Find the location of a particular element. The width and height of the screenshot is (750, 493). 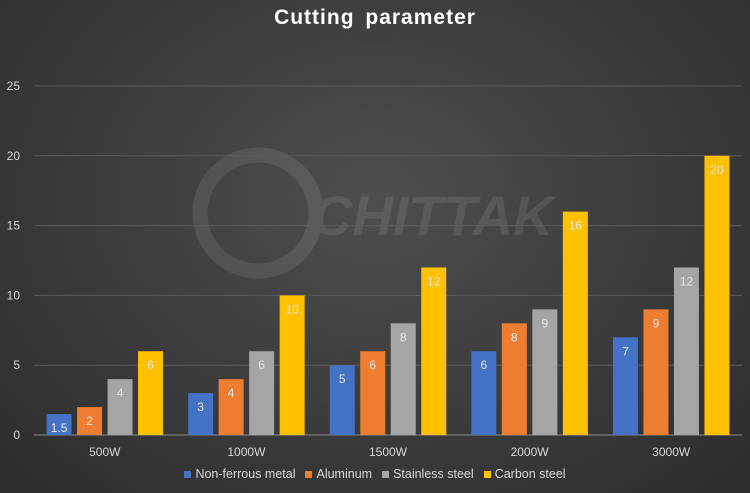

data-label: 5 is located at coordinates (342, 379).